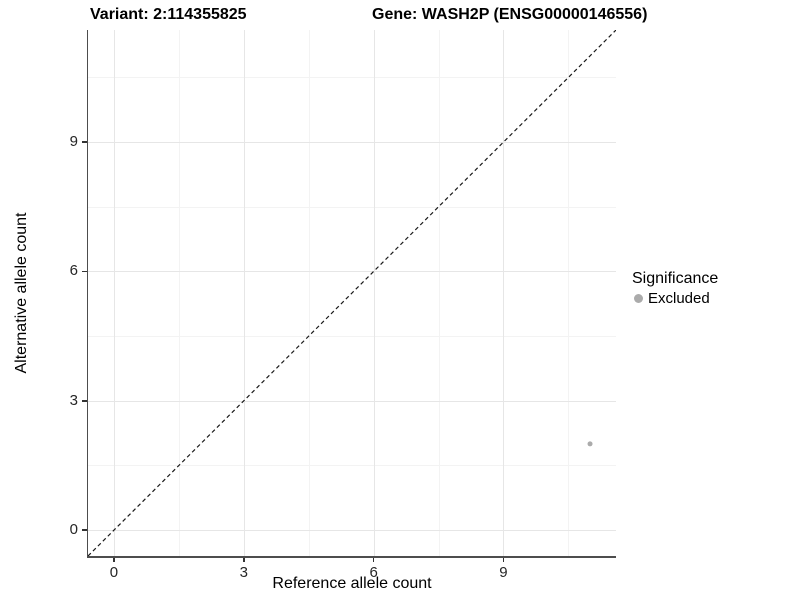 This screenshot has width=800, height=600. I want to click on y-axis-title: Alternative allele count, so click(21, 293).